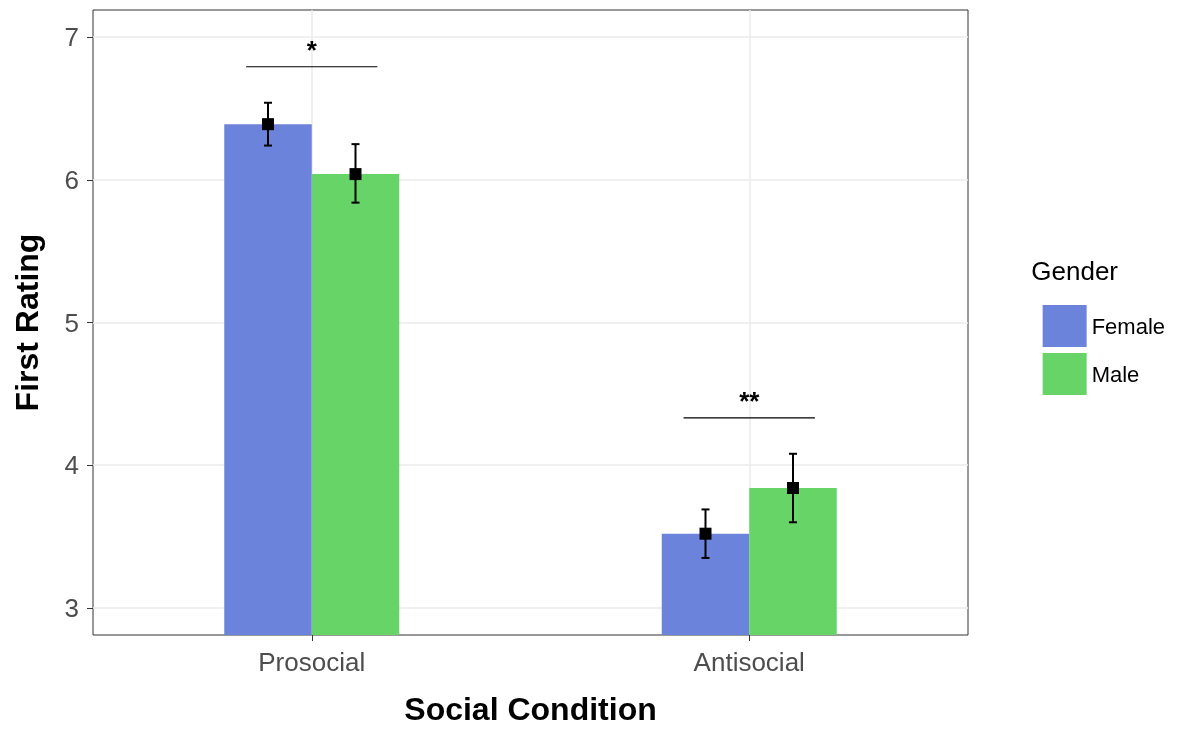 The height and width of the screenshot is (730, 1178). I want to click on y-tick-label: 4, so click(71, 465).